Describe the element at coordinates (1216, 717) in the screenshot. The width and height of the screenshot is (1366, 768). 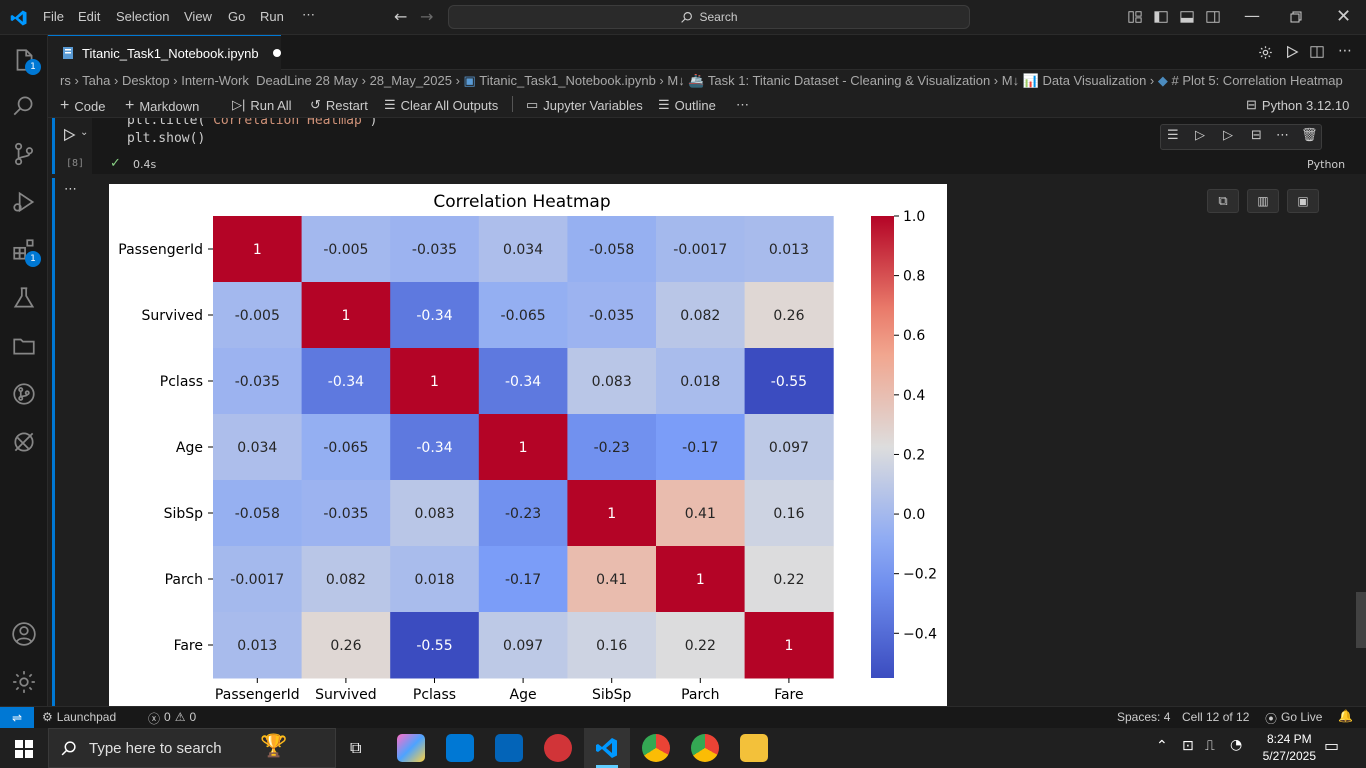
I see `cell-position-indicator: Cell 12 of 12` at that location.